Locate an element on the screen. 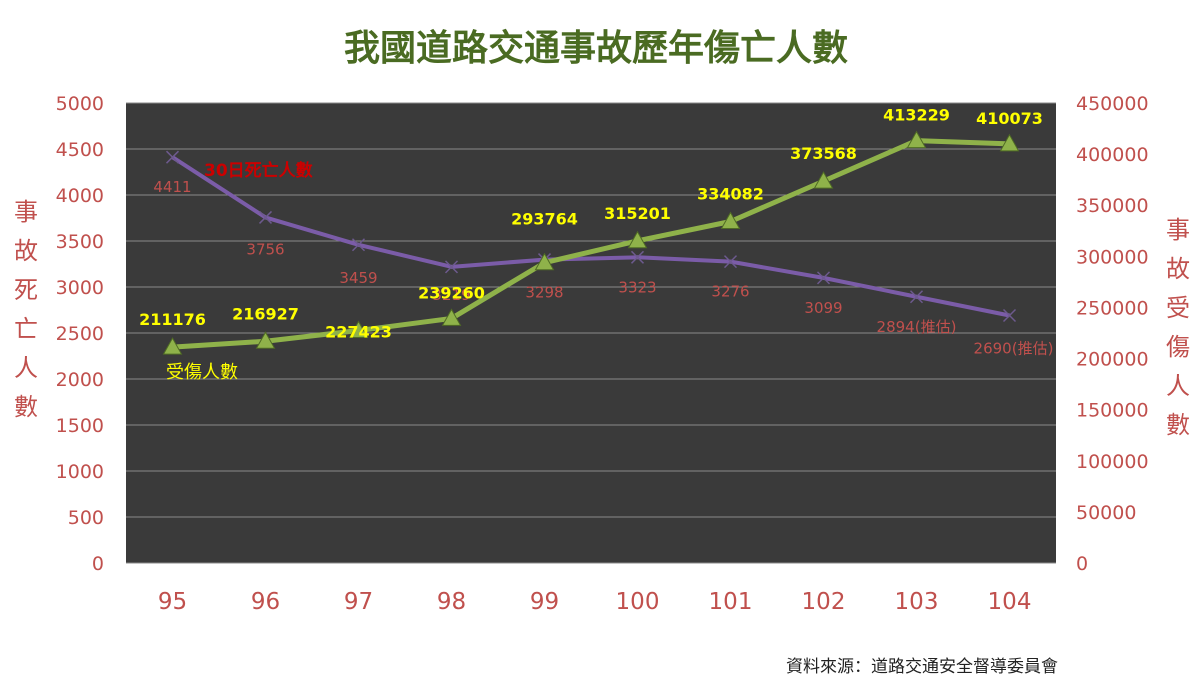 The image size is (1200, 696). injuries-data-label: 413229 is located at coordinates (916, 115).